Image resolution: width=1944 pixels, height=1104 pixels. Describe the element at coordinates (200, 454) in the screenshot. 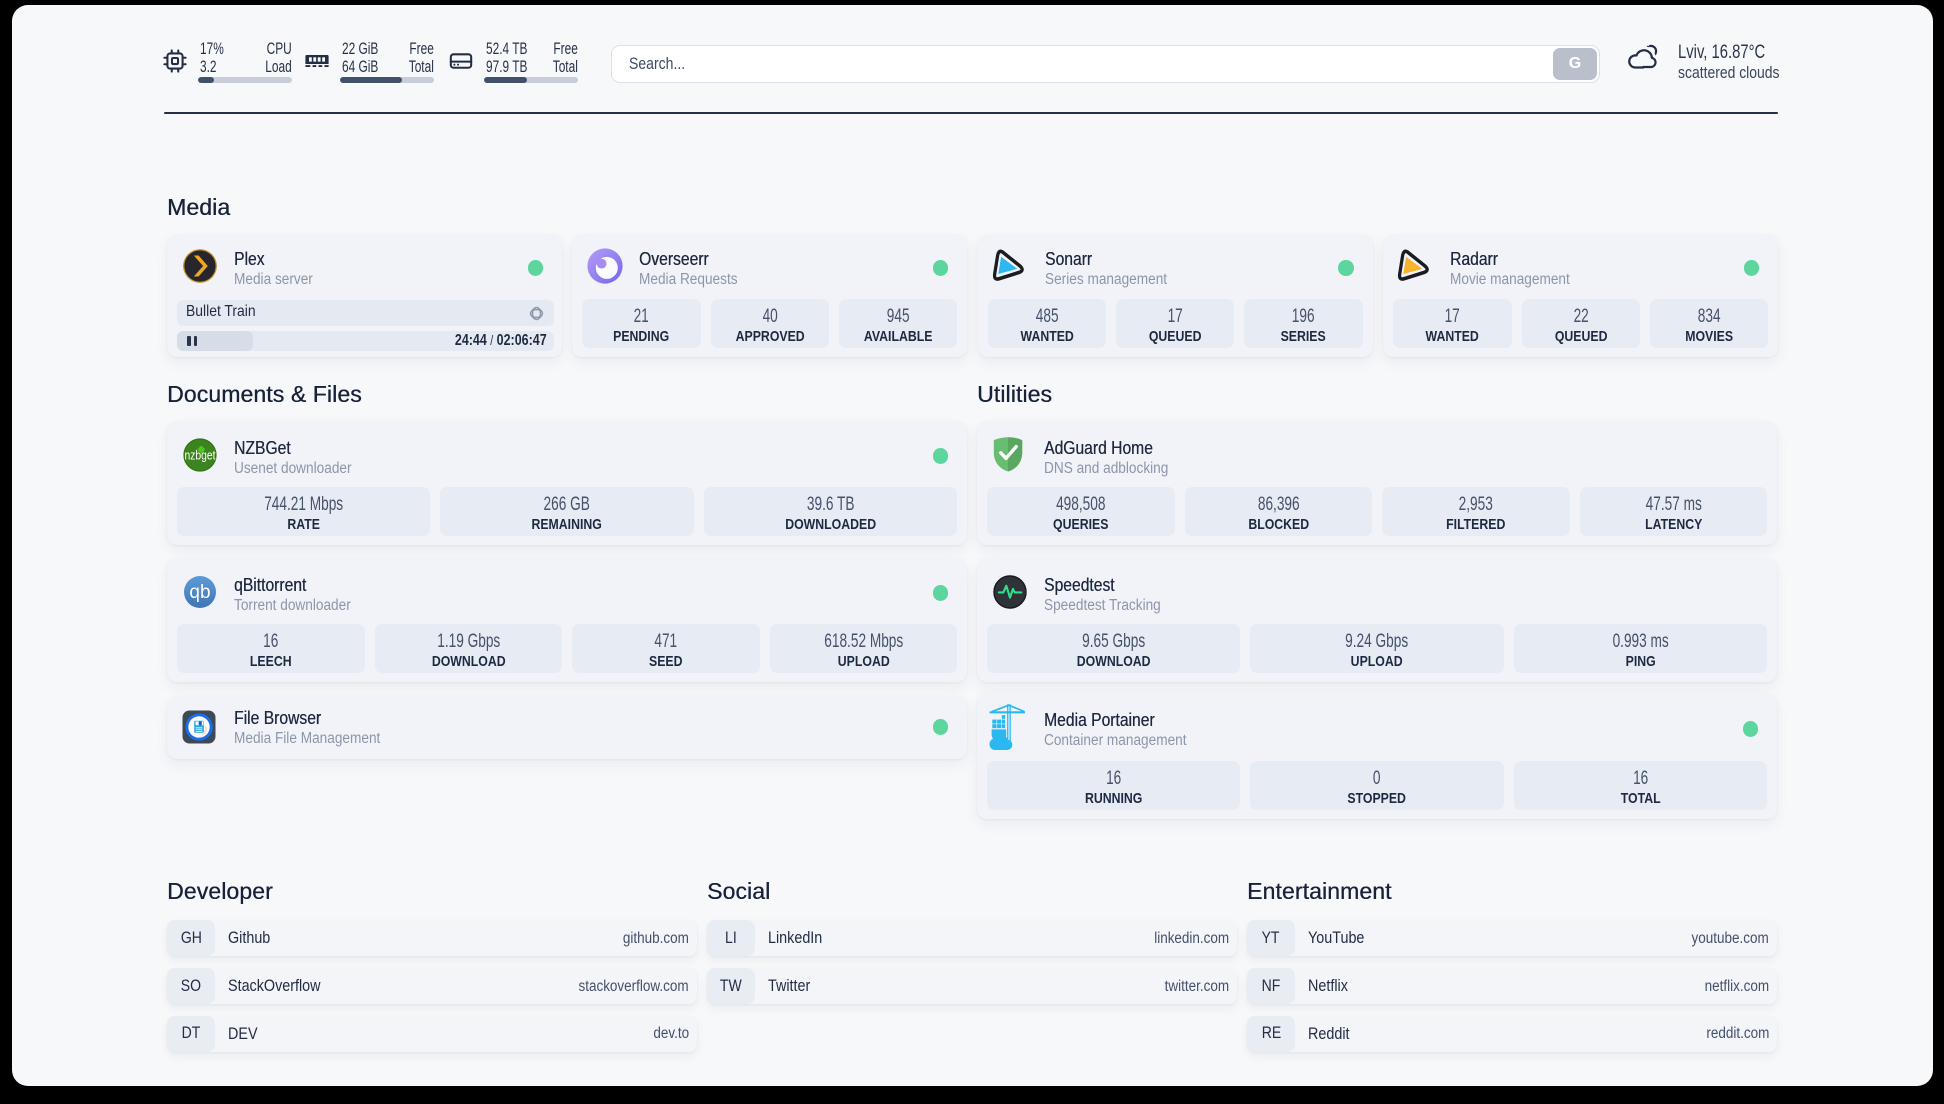

I see `svg-text: nzbget` at that location.